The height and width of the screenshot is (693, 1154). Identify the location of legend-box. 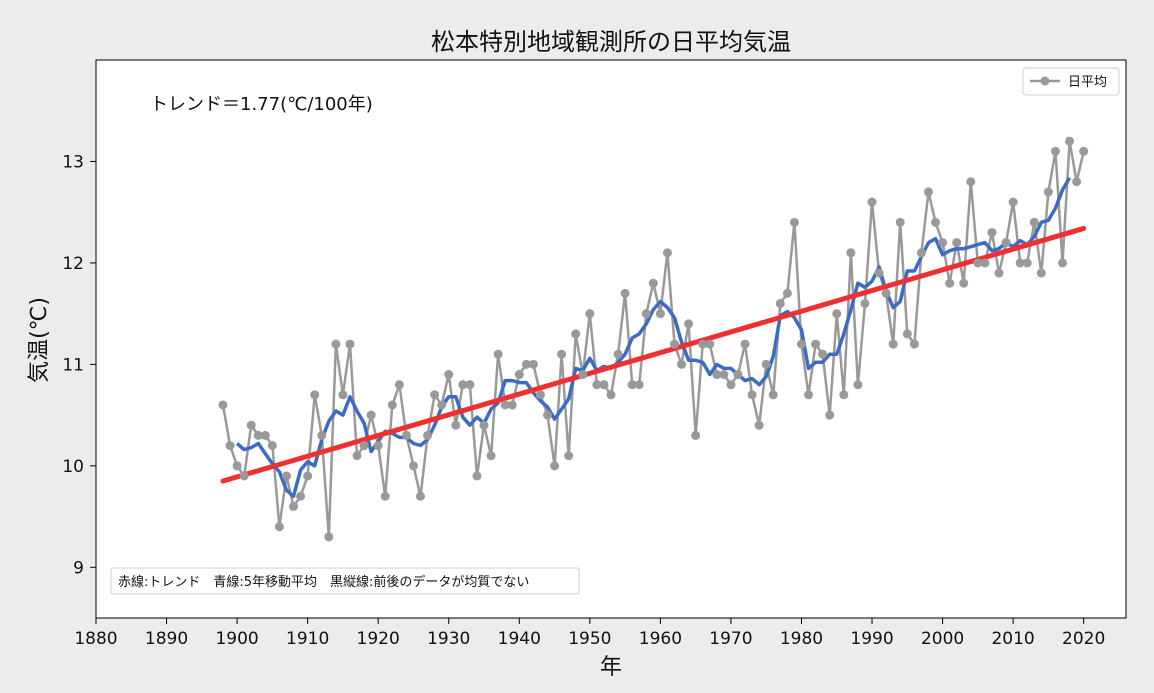
(1071, 81).